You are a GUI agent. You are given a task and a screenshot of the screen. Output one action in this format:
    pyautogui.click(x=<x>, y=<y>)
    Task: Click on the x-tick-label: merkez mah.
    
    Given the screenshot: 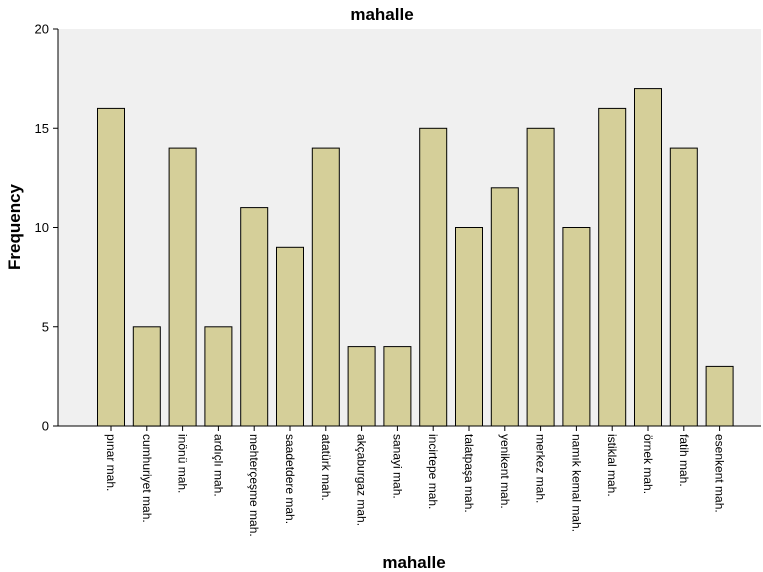 What is the action you would take?
    pyautogui.click(x=541, y=468)
    